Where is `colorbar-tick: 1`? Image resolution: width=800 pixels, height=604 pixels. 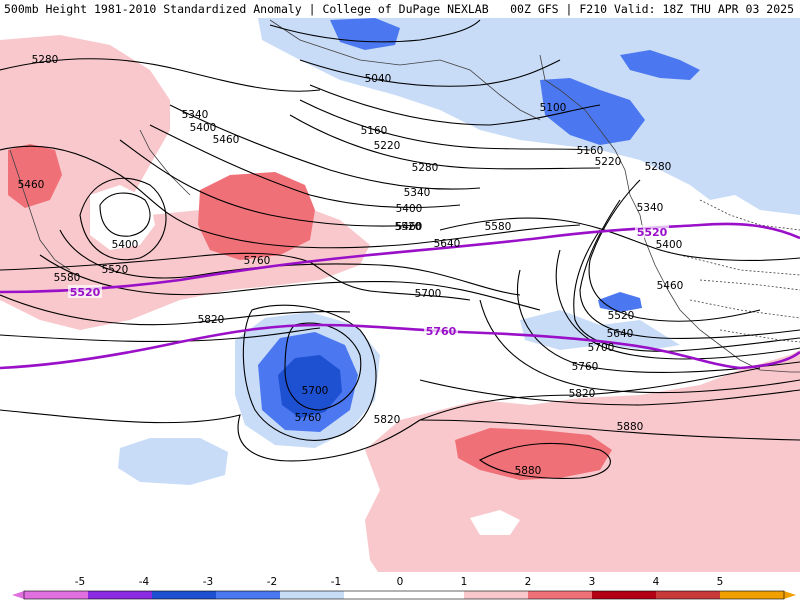
colorbar-tick: 1 is located at coordinates (464, 582).